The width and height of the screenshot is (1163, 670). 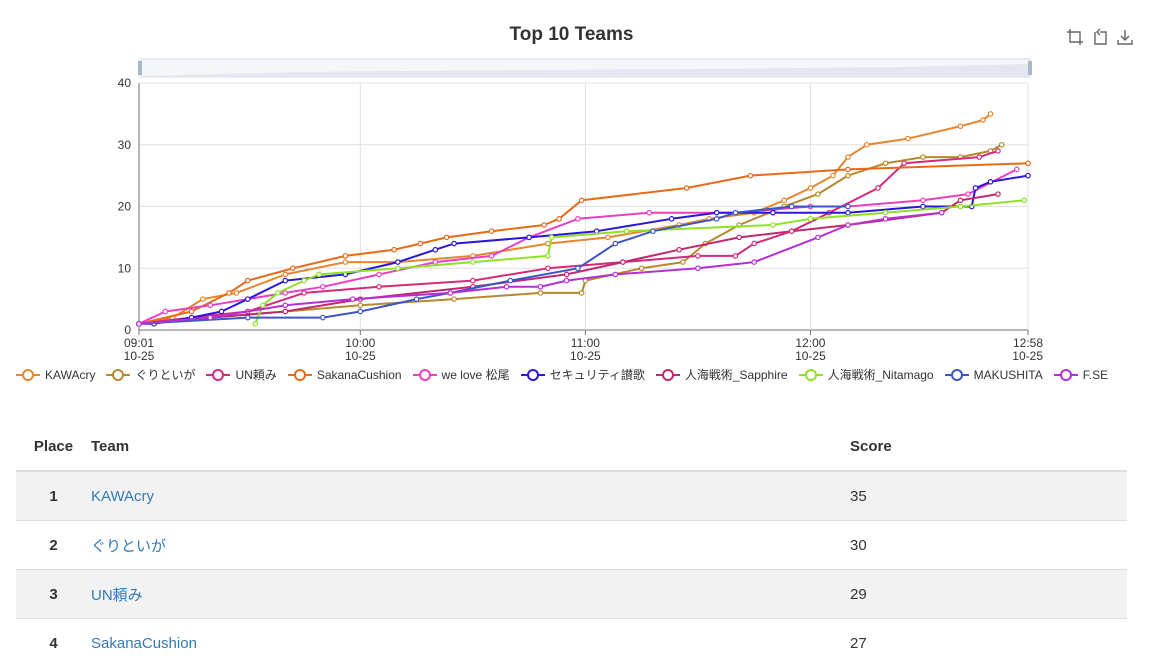 I want to click on zoom-icon, so click(x=1075, y=37).